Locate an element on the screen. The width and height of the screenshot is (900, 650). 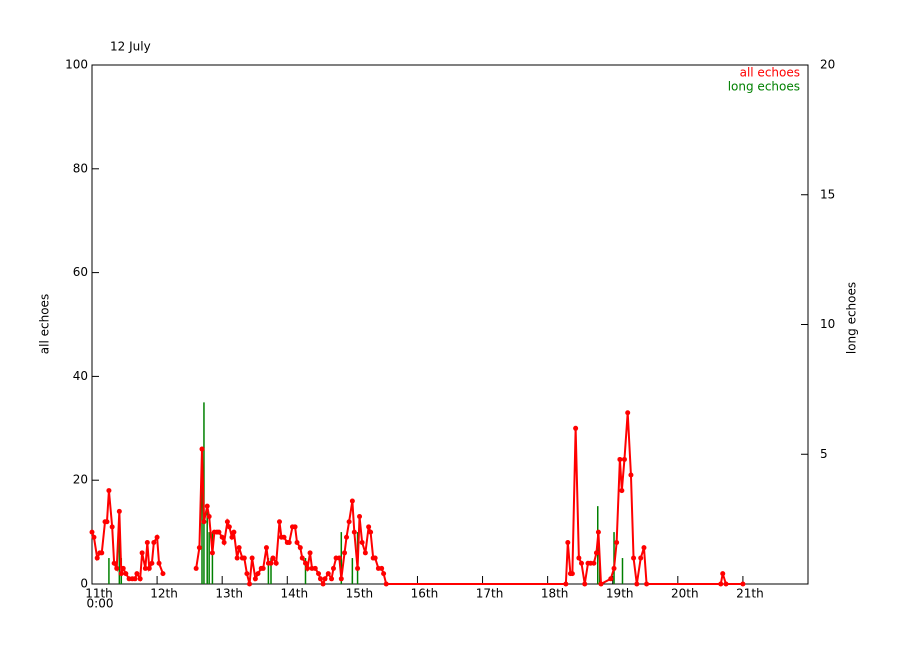
y-axis-label: all echoes is located at coordinates (45, 324).